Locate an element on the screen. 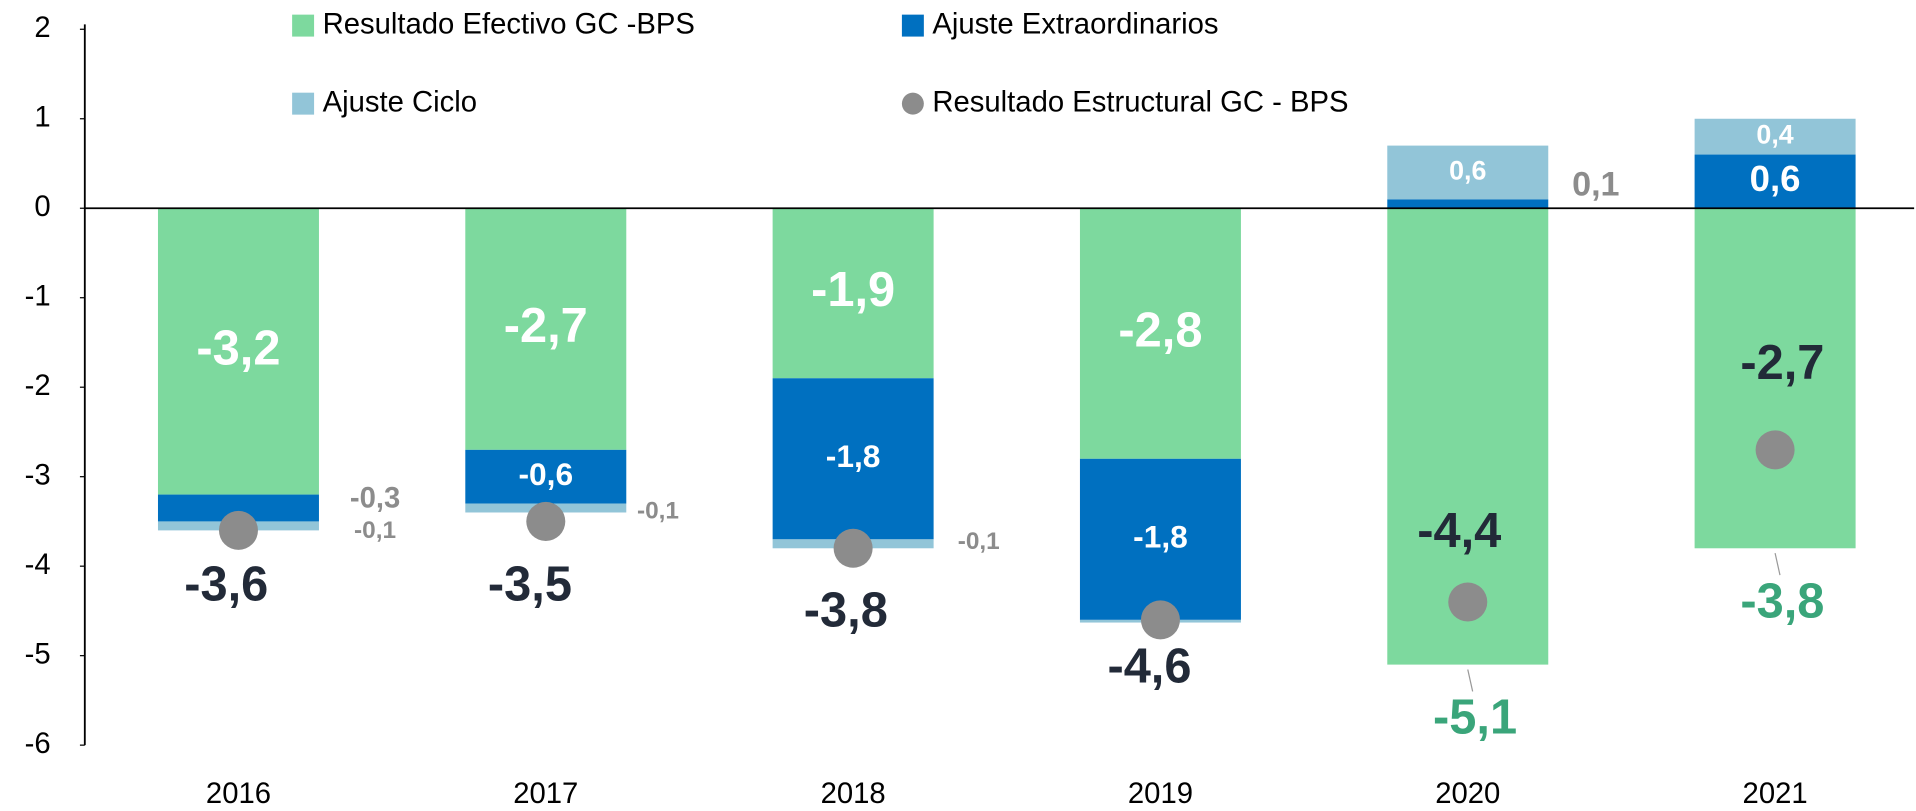 This screenshot has height=811, width=1916. x-tick-label: 2016 is located at coordinates (238, 794).